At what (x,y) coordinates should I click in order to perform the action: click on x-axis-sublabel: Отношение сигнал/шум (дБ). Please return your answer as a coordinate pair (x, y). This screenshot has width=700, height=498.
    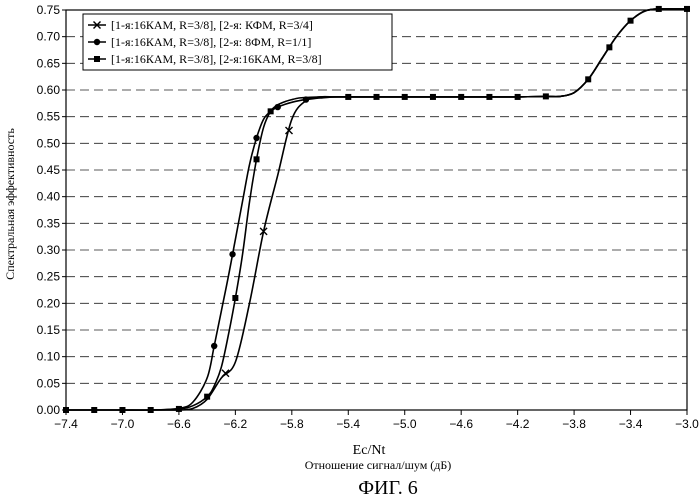
    Looking at the image, I should click on (378, 465).